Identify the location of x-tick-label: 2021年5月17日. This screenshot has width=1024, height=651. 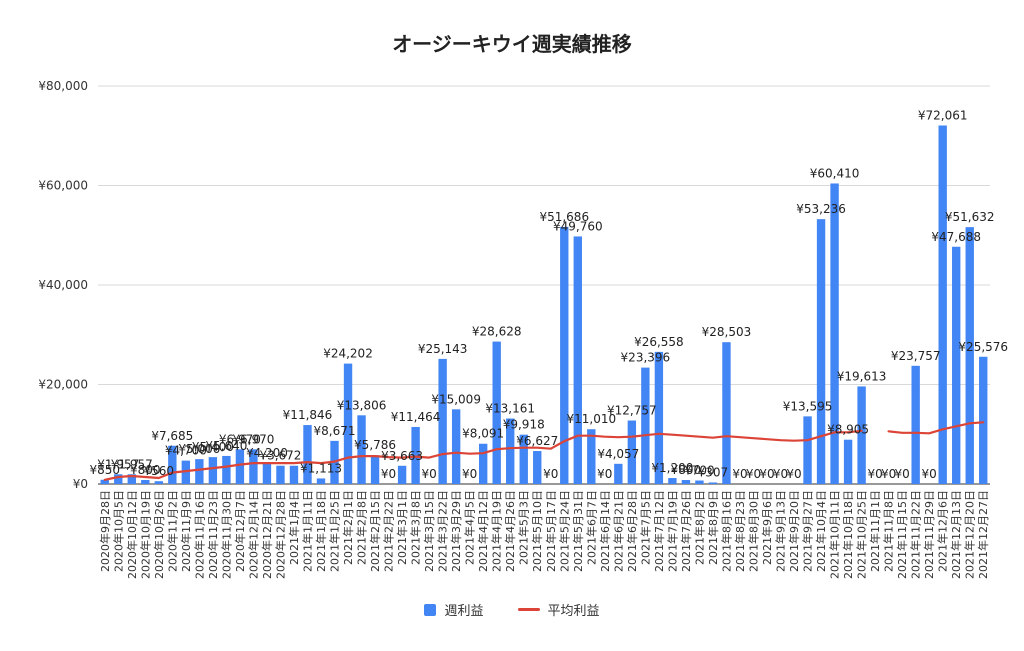
(551, 531).